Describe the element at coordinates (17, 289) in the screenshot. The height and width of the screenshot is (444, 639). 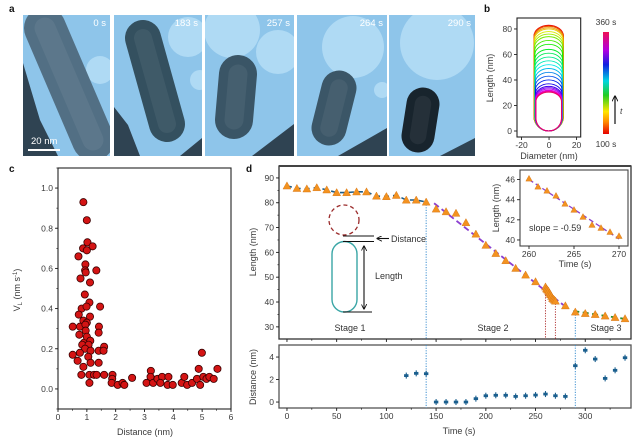
I see `y-title-unit: (nm s` at that location.